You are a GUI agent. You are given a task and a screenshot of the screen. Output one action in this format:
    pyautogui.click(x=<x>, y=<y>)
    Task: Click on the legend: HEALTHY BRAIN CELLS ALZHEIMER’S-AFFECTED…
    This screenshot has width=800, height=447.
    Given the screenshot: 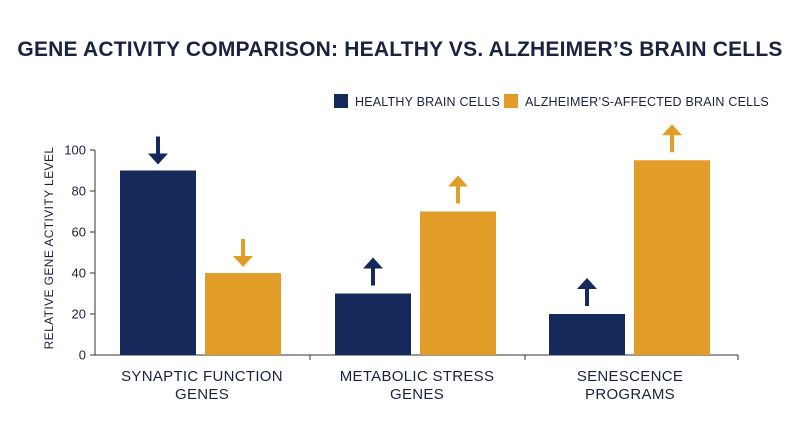 What is the action you would take?
    pyautogui.click(x=551, y=101)
    